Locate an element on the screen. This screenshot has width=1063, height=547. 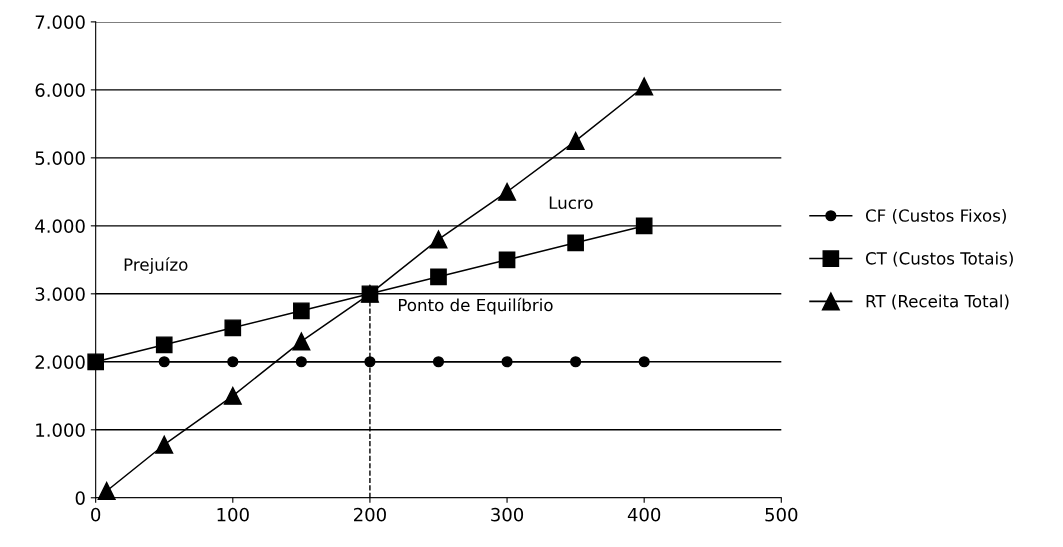
y-tick-label: 4.000 is located at coordinates (60, 226).